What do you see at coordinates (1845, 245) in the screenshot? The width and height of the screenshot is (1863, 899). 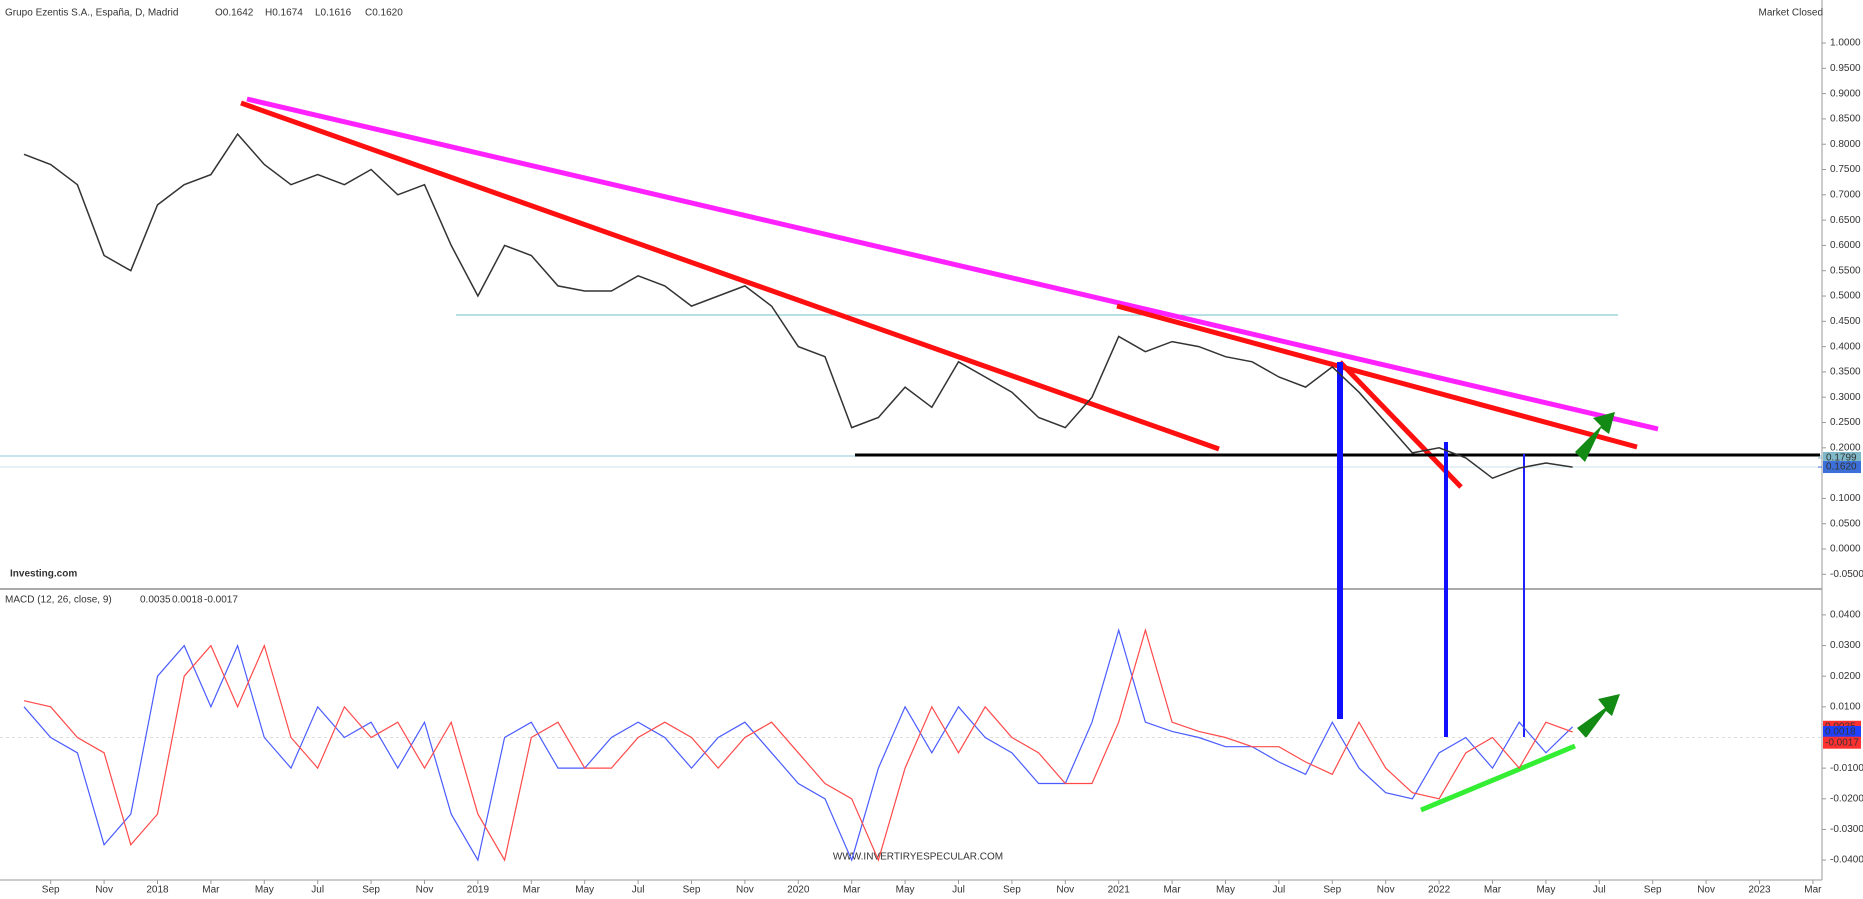 I see `y-tick-label: 0.6000` at bounding box center [1845, 245].